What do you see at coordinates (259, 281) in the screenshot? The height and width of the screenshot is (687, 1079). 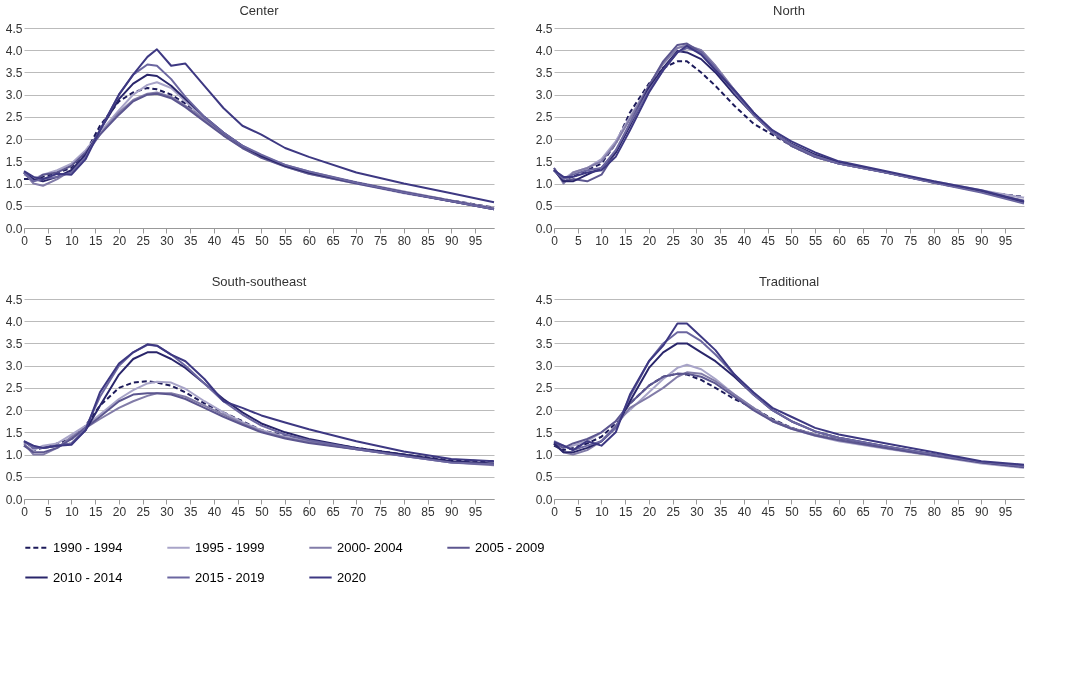 I see `chart-title: South-southeast` at bounding box center [259, 281].